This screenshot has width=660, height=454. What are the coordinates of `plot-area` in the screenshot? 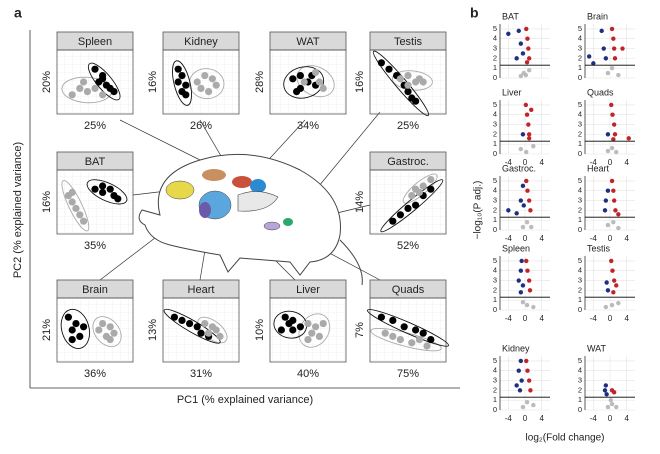 It's located at (201, 82).